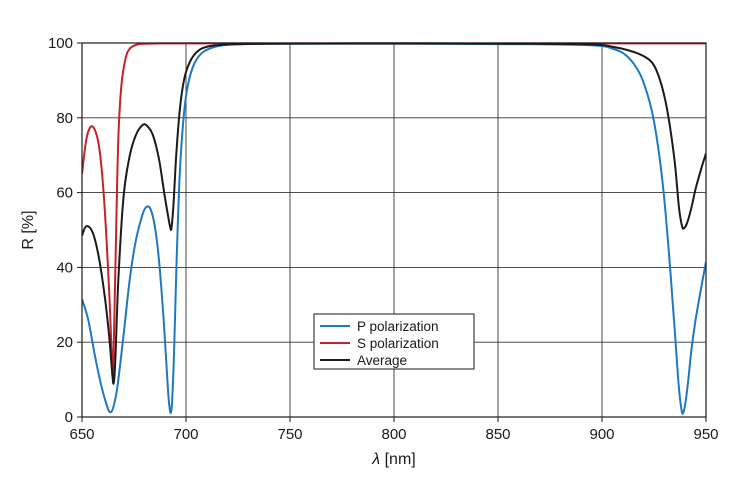 The height and width of the screenshot is (500, 750). Describe the element at coordinates (64, 193) in the screenshot. I see `y-tick-label: 60` at that location.